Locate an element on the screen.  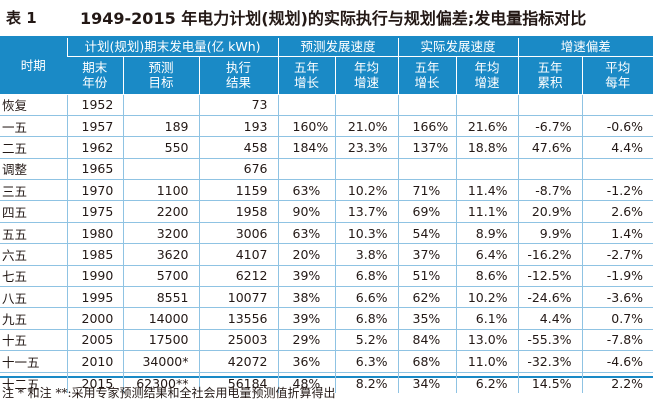
value-cell: 11.1% is located at coordinates (487, 211).